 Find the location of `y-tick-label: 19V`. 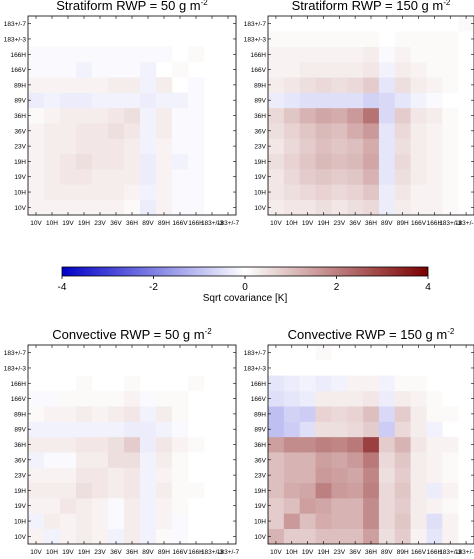

y-tick-label: 19V is located at coordinates (260, 177).